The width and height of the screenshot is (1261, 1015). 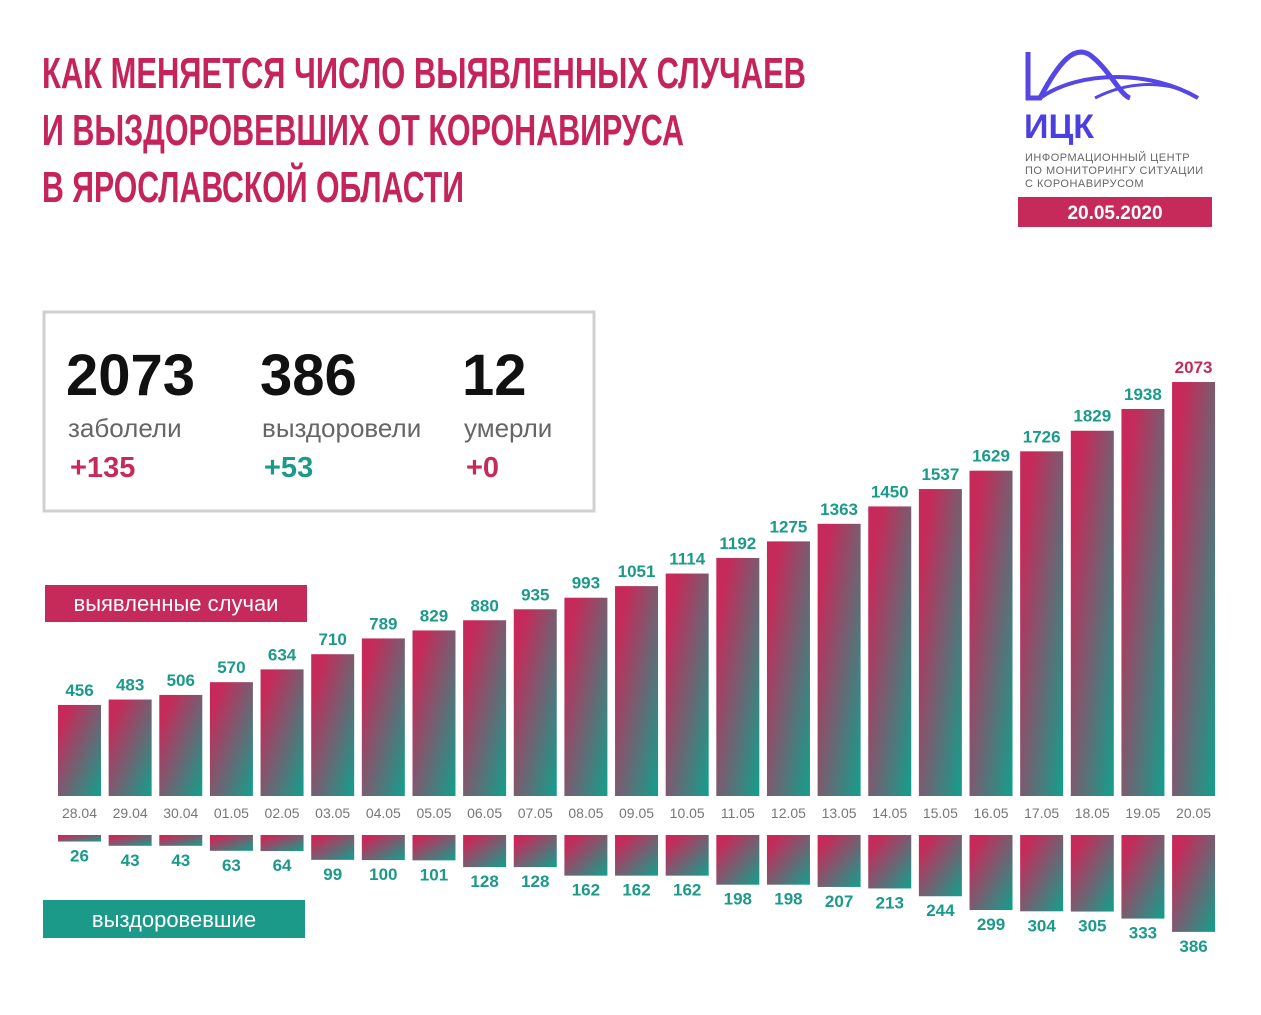 What do you see at coordinates (789, 526) in the screenshot?
I see `value-label: 1275` at bounding box center [789, 526].